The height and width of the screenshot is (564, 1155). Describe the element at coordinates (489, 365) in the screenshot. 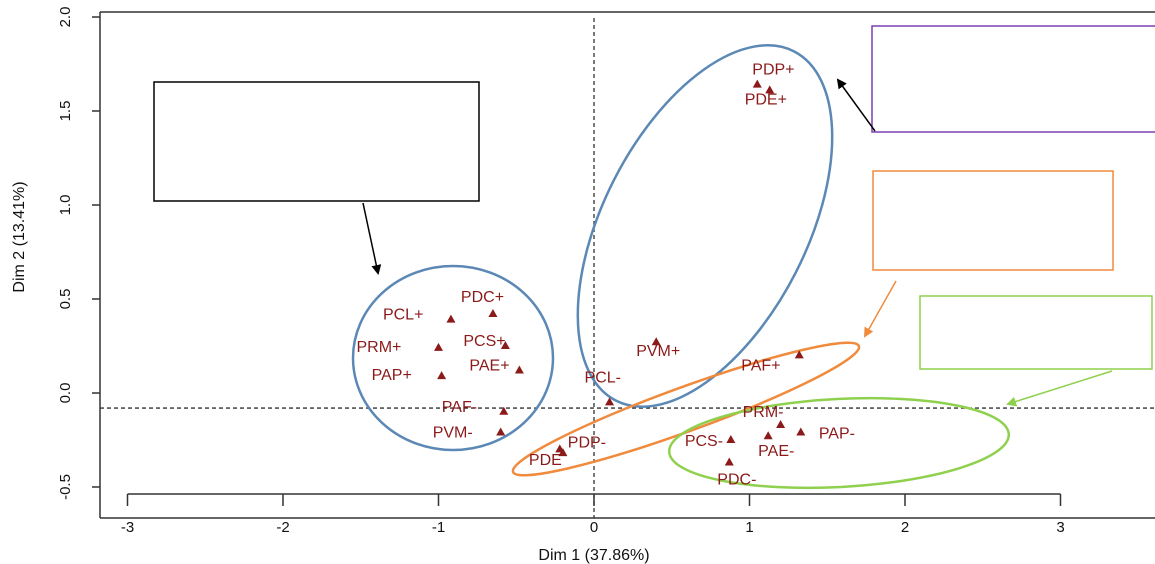

I see `data-point-label: PAE+` at that location.